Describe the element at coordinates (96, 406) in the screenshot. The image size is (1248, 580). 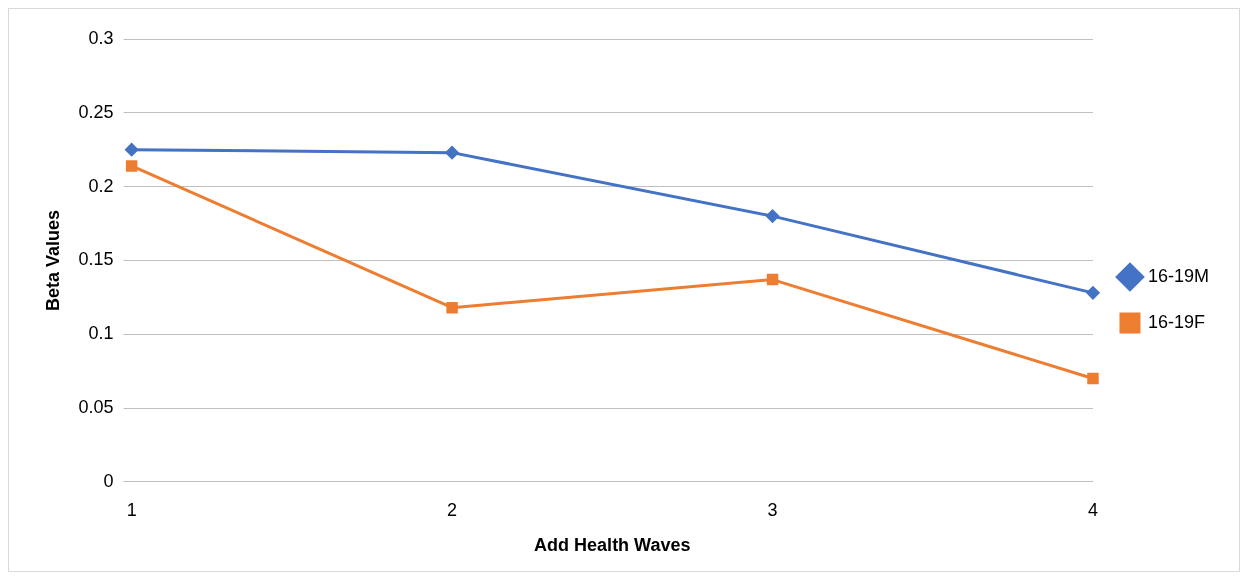
I see `y-tick-label: 0.05` at that location.